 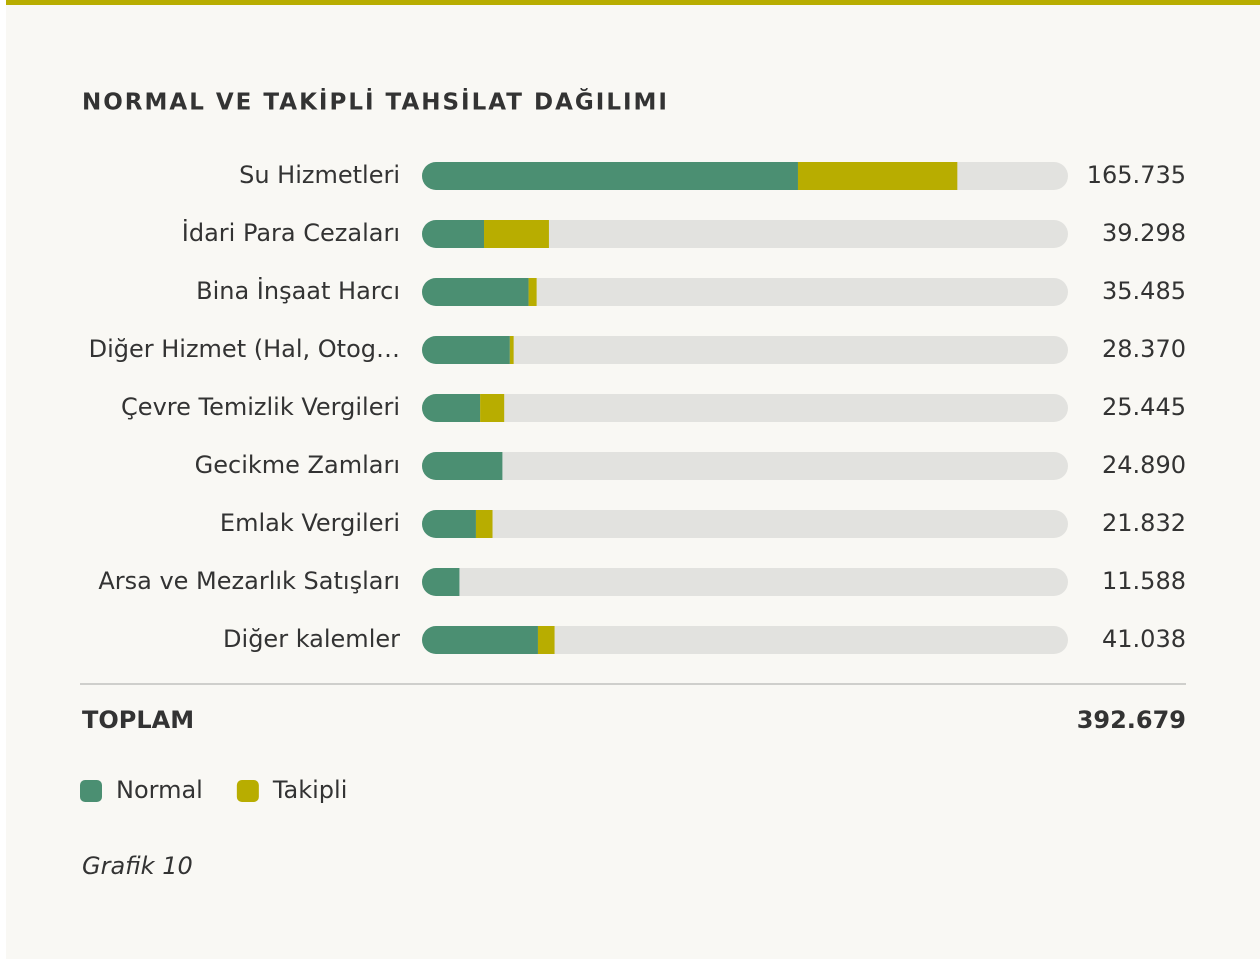 I want to click on category-label: Gecikme Zamları, so click(x=297, y=465).